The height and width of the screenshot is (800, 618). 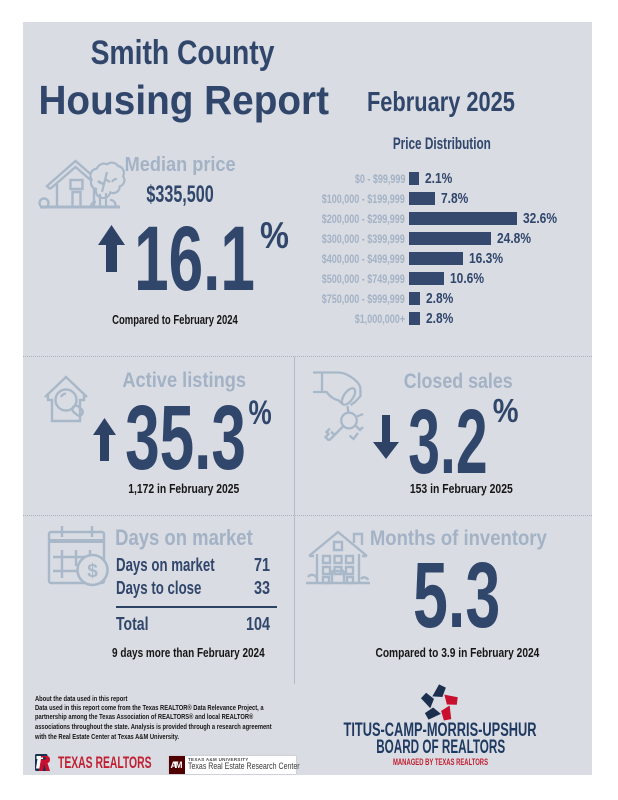 I want to click on svg-text: ATM, so click(x=177, y=765).